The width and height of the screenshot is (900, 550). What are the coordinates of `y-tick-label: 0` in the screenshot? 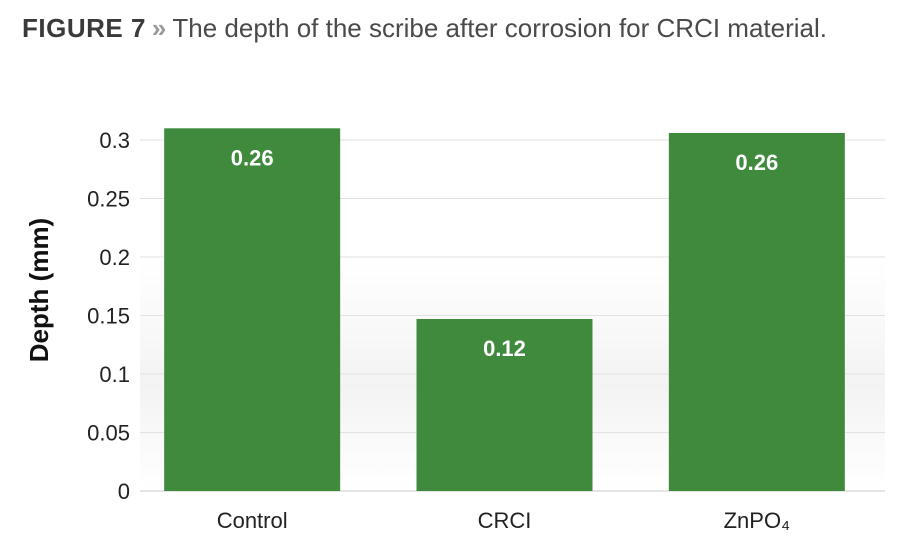 It's located at (124, 491).